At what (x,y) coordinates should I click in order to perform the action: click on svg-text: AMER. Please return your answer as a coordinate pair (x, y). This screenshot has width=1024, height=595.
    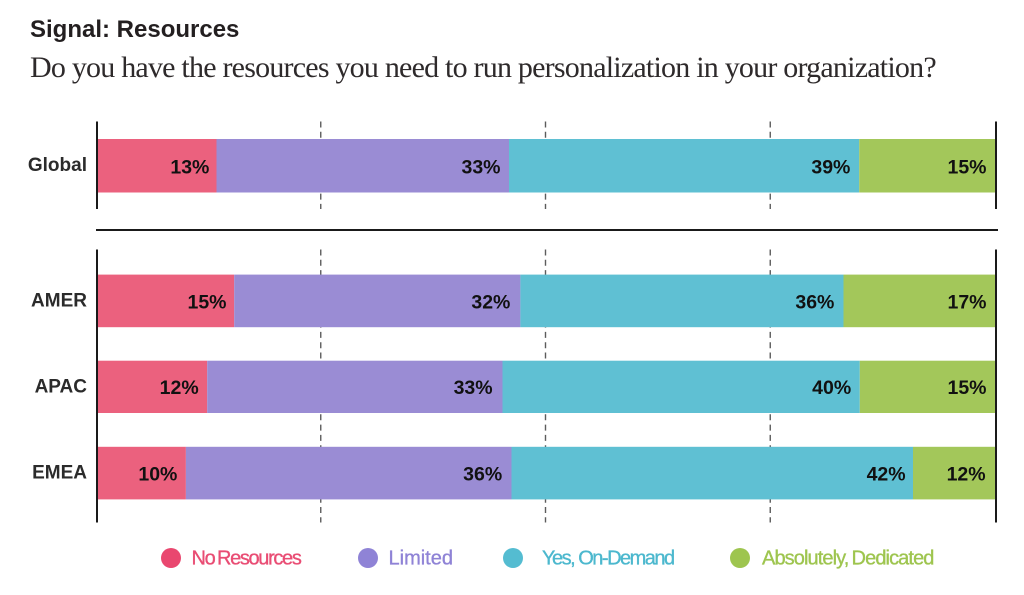
    Looking at the image, I should click on (59, 300).